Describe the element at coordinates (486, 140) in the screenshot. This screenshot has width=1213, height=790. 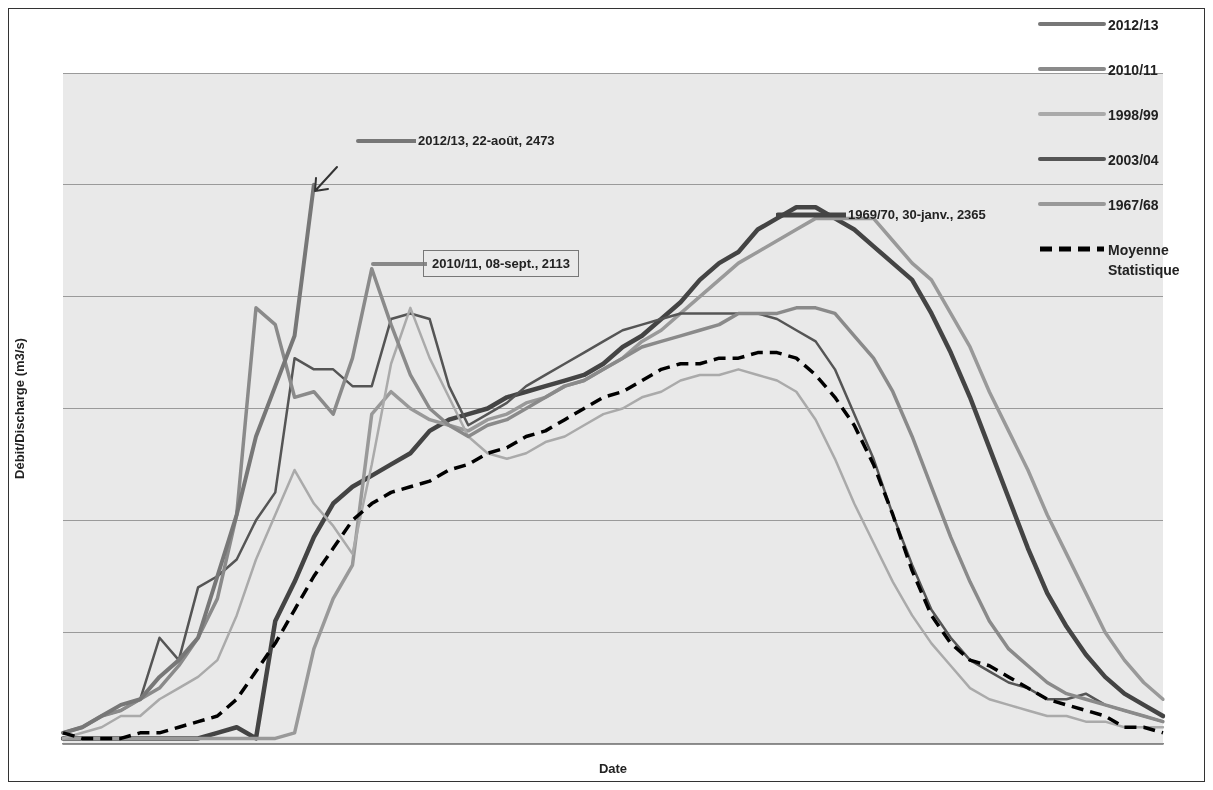
I see `text: 2012/13, 22-août, 2473` at that location.